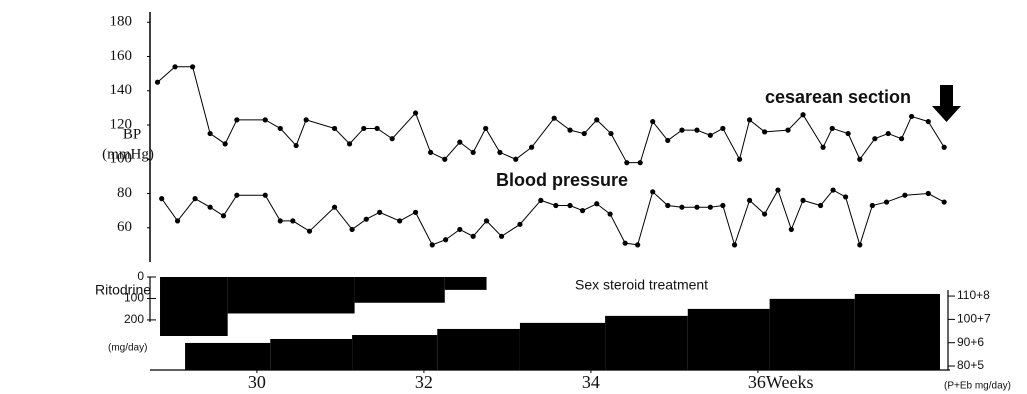 The width and height of the screenshot is (1027, 394). What do you see at coordinates (424, 382) in the screenshot?
I see `x-tick-label: 32` at bounding box center [424, 382].